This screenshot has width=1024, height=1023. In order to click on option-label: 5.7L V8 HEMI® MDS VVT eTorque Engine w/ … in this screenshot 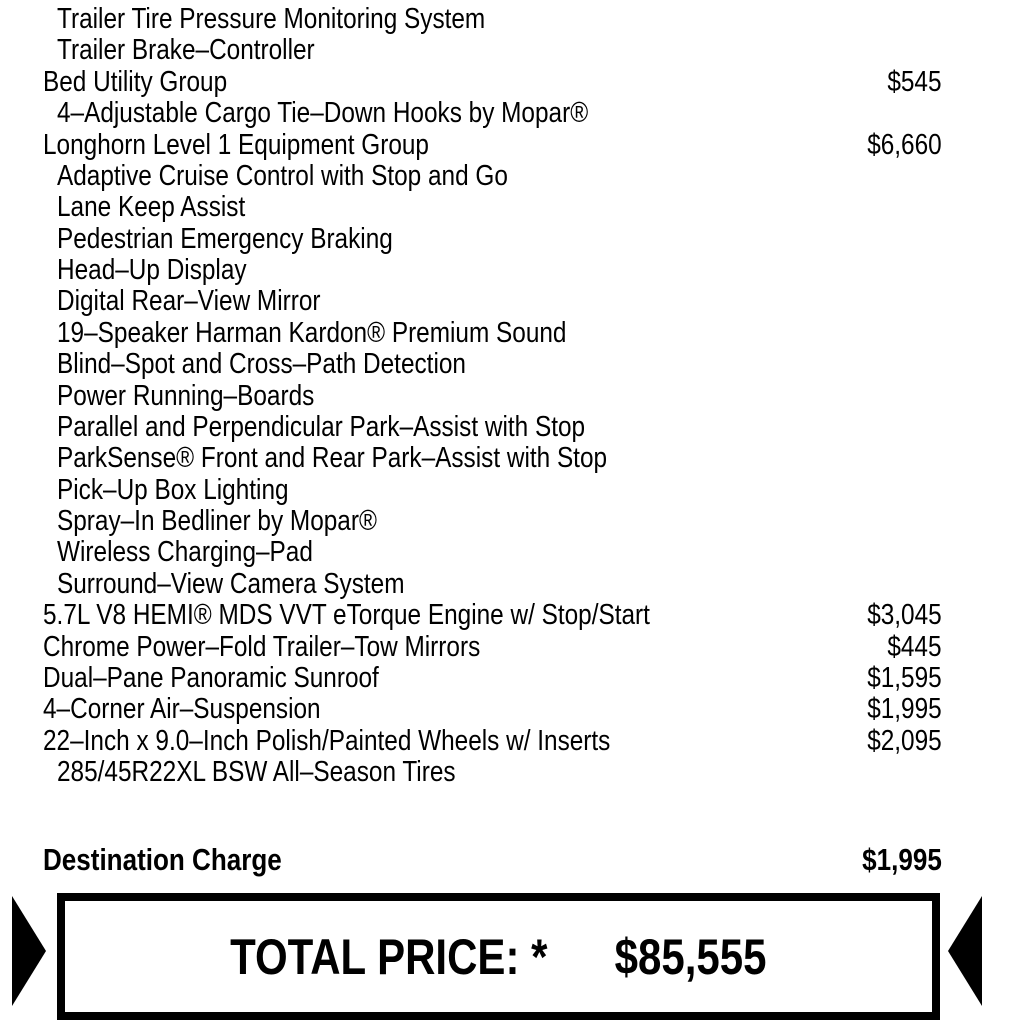, I will do `click(346, 615)`.